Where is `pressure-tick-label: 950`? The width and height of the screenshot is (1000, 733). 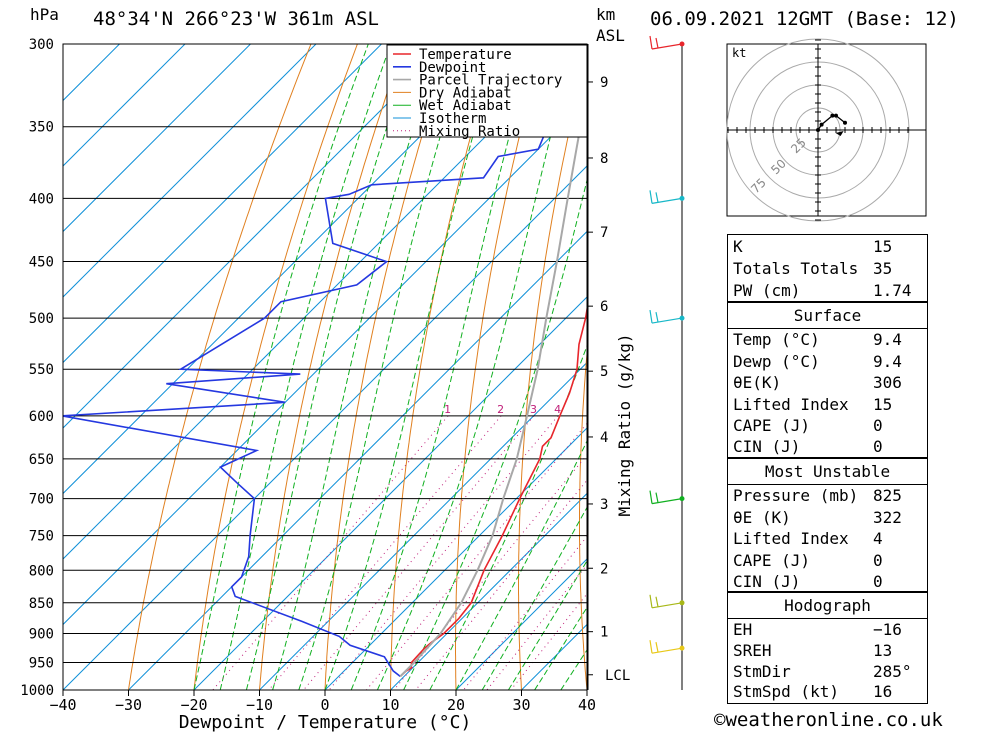
pressure-tick-label: 950 is located at coordinates (41, 663).